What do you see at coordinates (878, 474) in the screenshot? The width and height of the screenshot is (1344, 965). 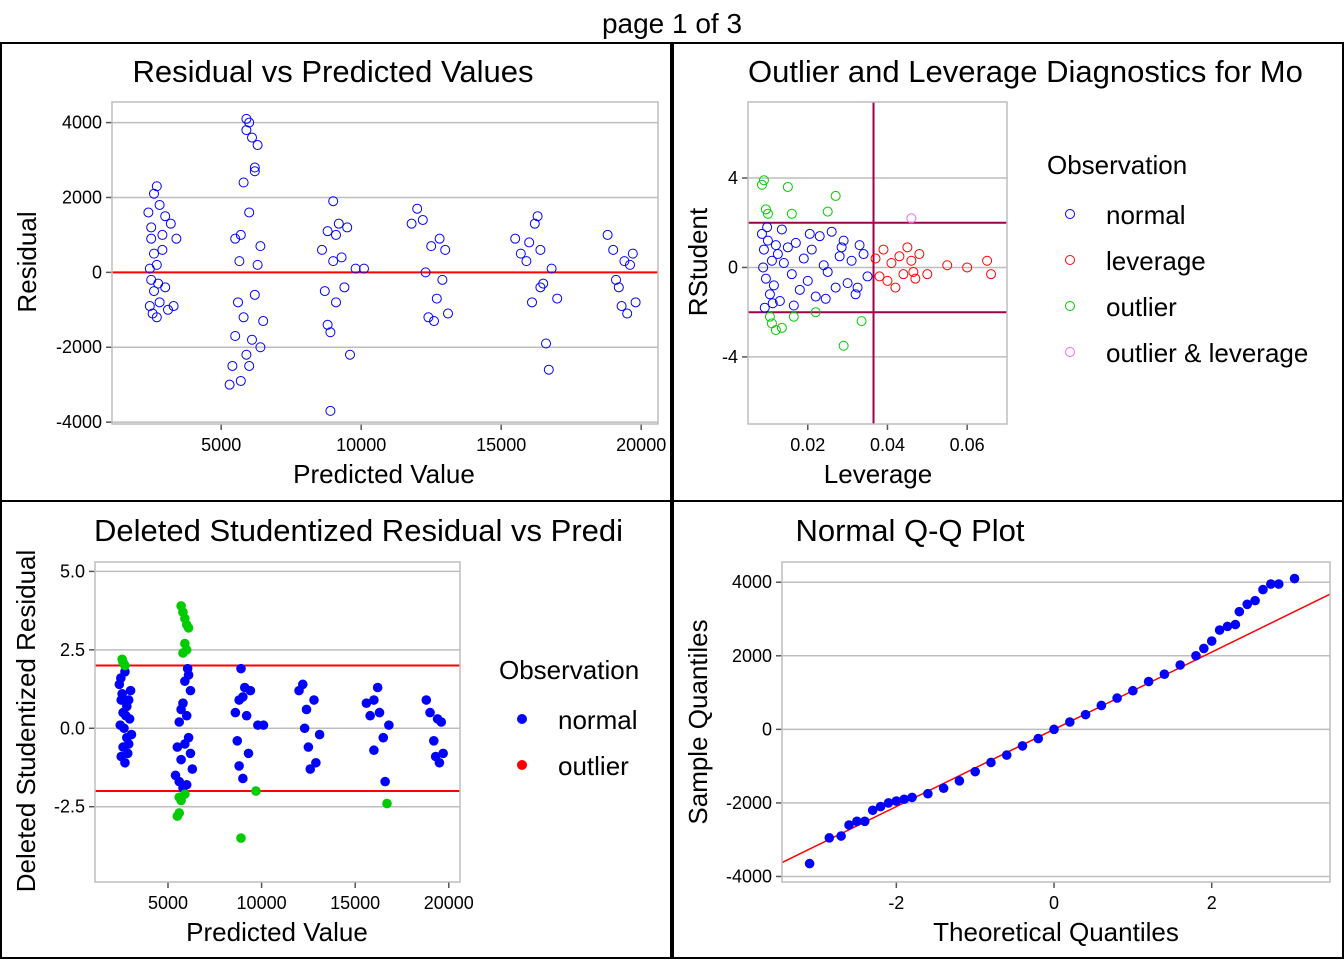 I see `leverage-xlabel: Leverage` at bounding box center [878, 474].